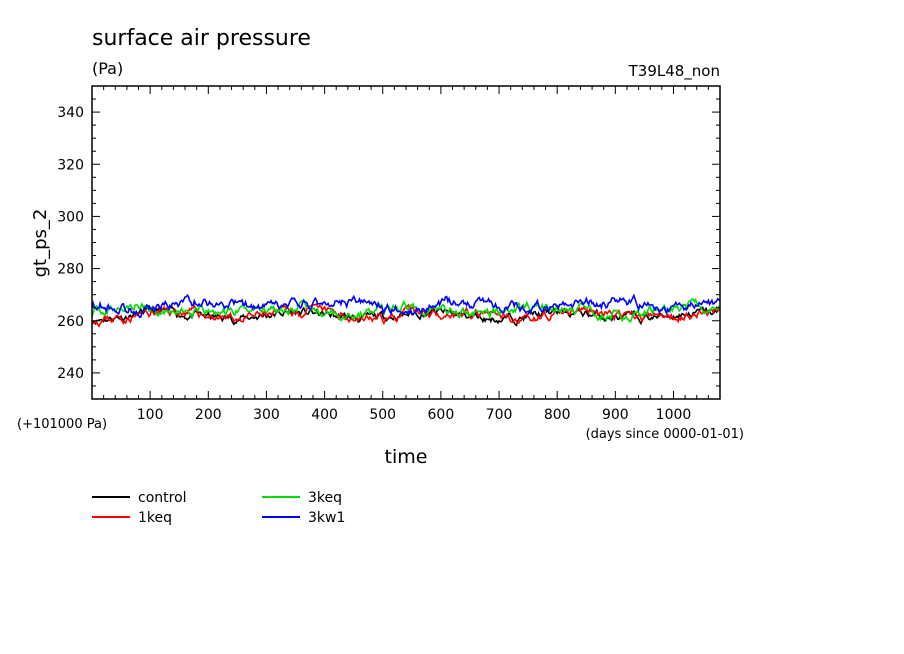 This screenshot has height=654, width=904. Describe the element at coordinates (382, 415) in the screenshot. I see `x-tick-label: 500` at that location.